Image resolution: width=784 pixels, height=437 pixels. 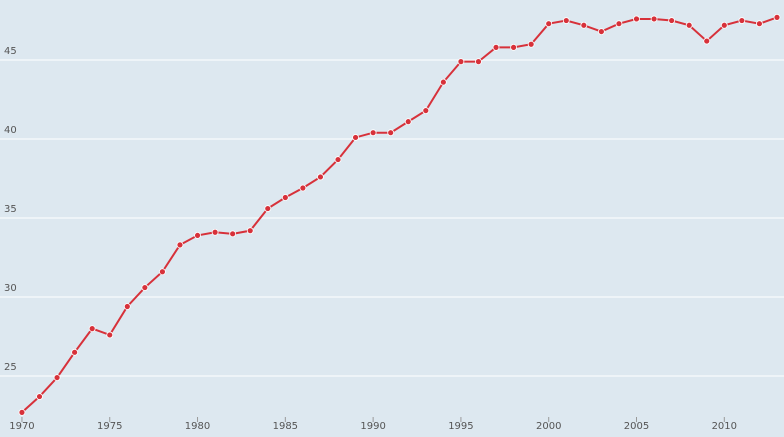 I want to click on x-tick-label: 1980, so click(x=197, y=426).